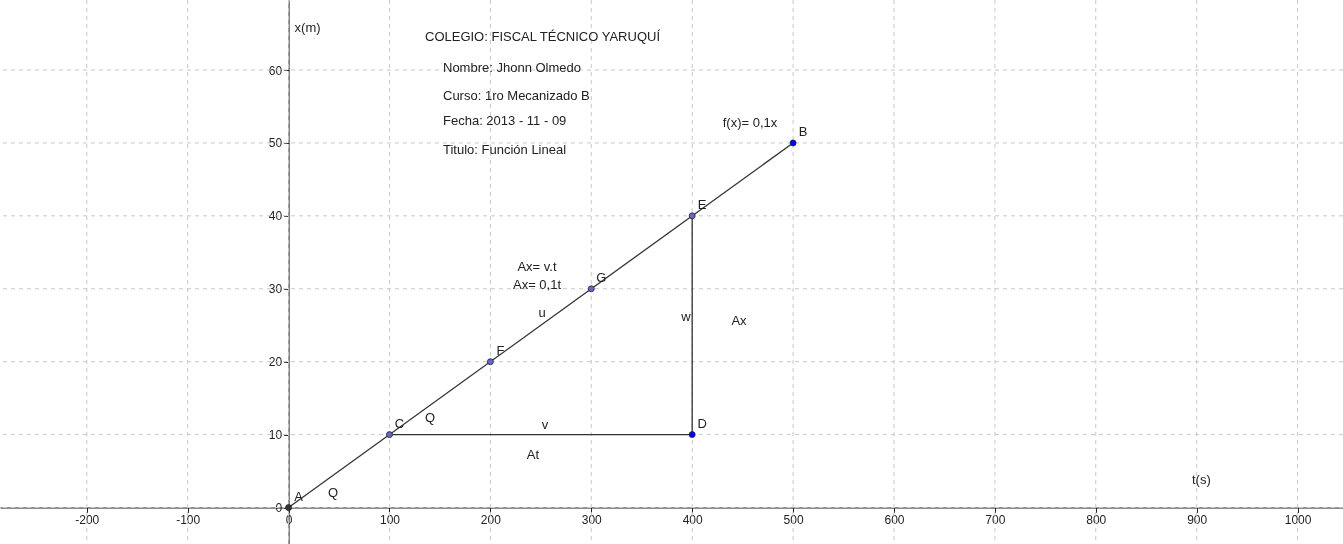  I want to click on x-tick-label: 900, so click(1197, 520).